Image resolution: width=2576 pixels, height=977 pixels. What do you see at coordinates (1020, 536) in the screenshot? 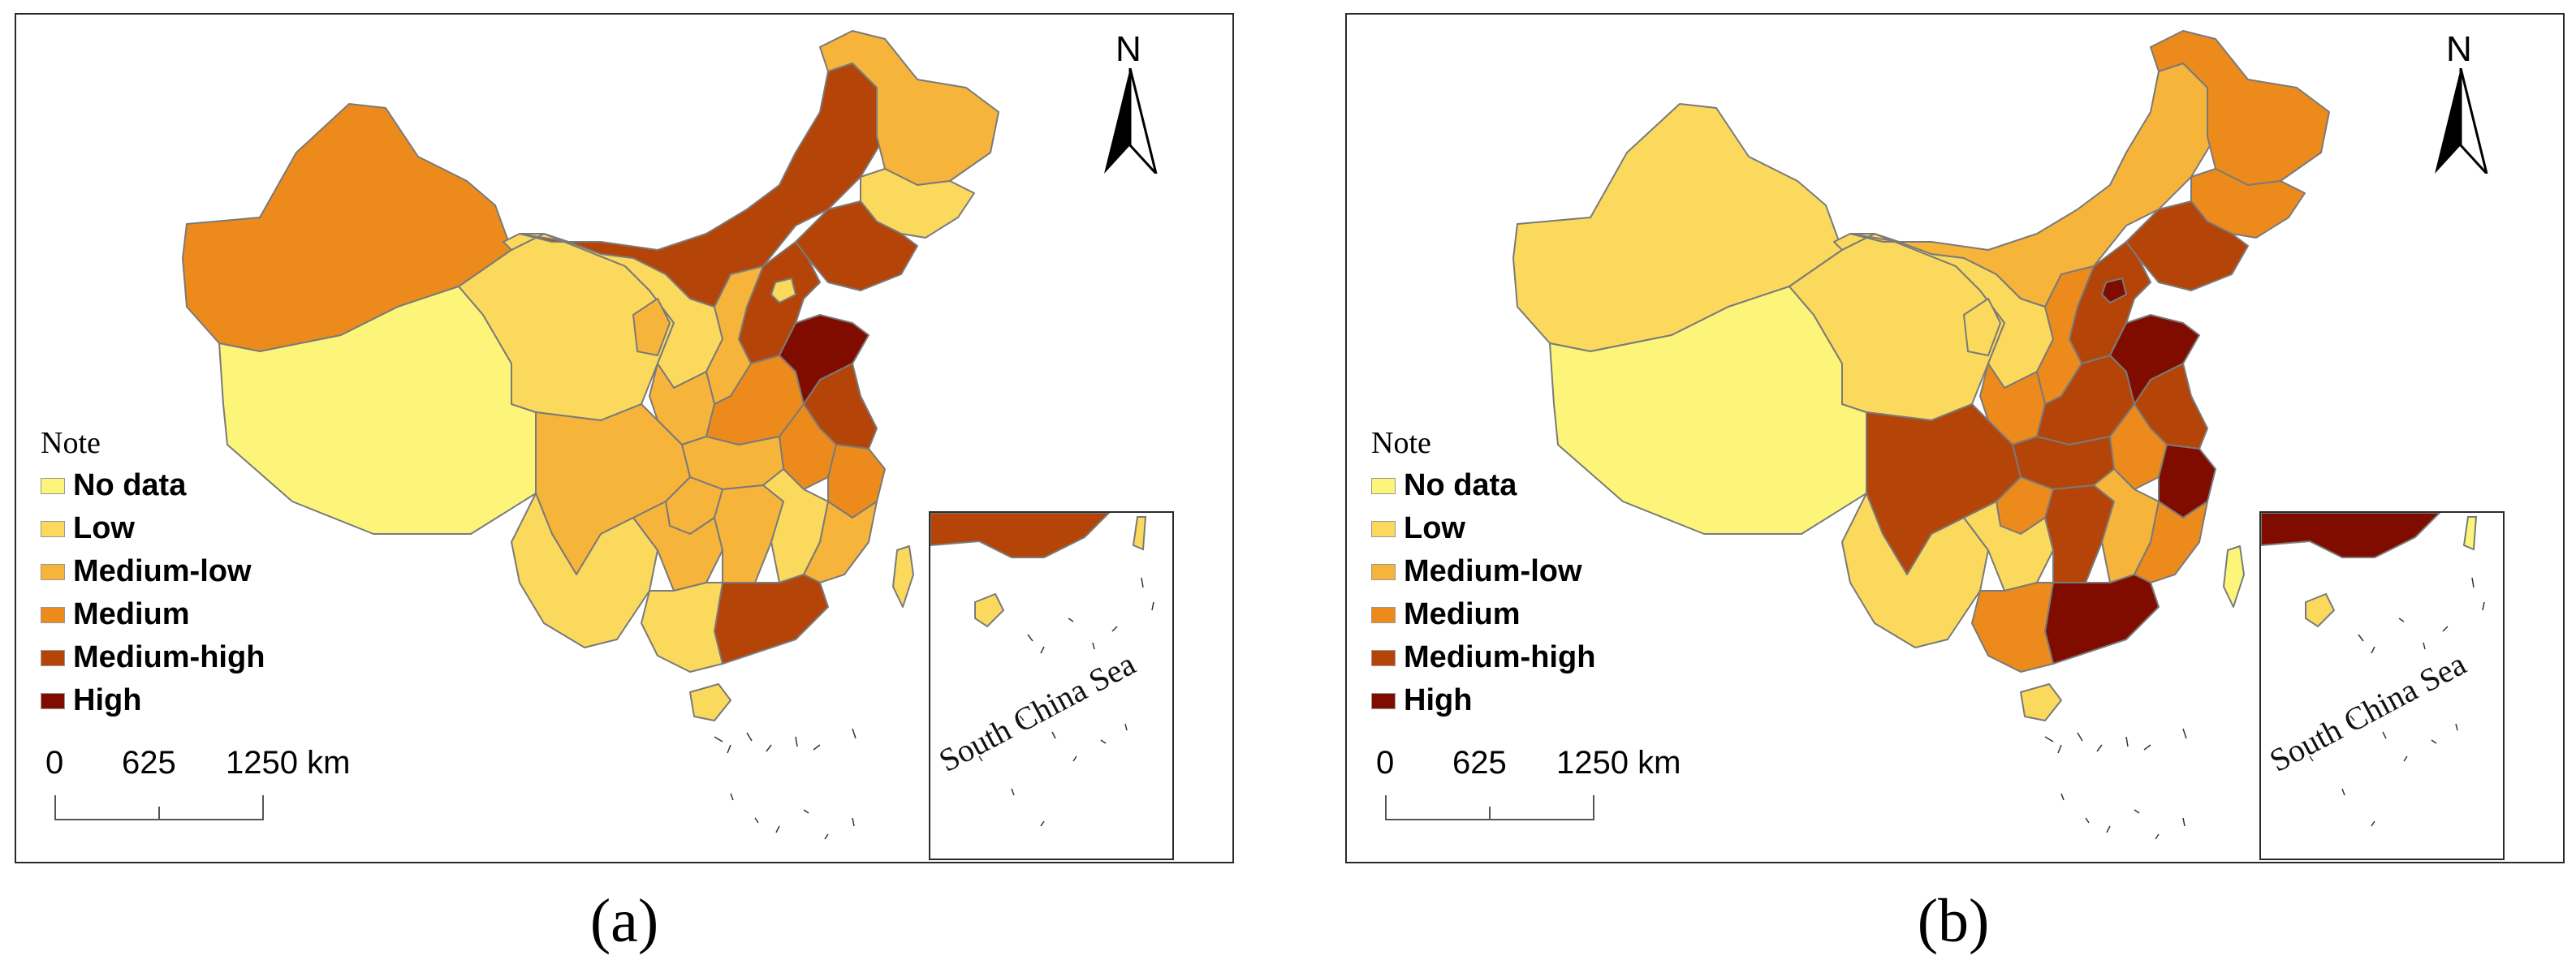
I see `inset-coast-a` at bounding box center [1020, 536].